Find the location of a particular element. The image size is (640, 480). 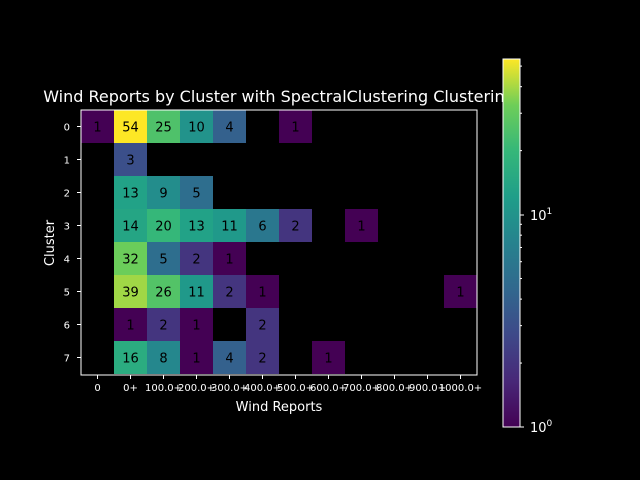

cell-value-label-r3-c3: 13 is located at coordinates (196, 227).